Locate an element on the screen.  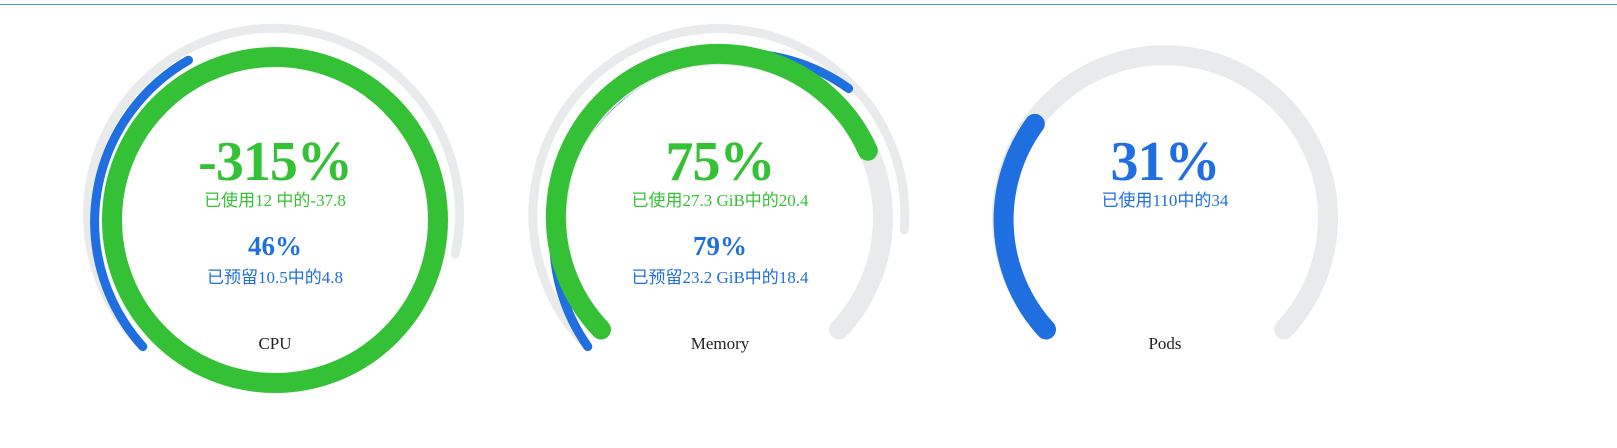
cpu-used-text: 已使用12 中的-37.8 is located at coordinates (275, 200).